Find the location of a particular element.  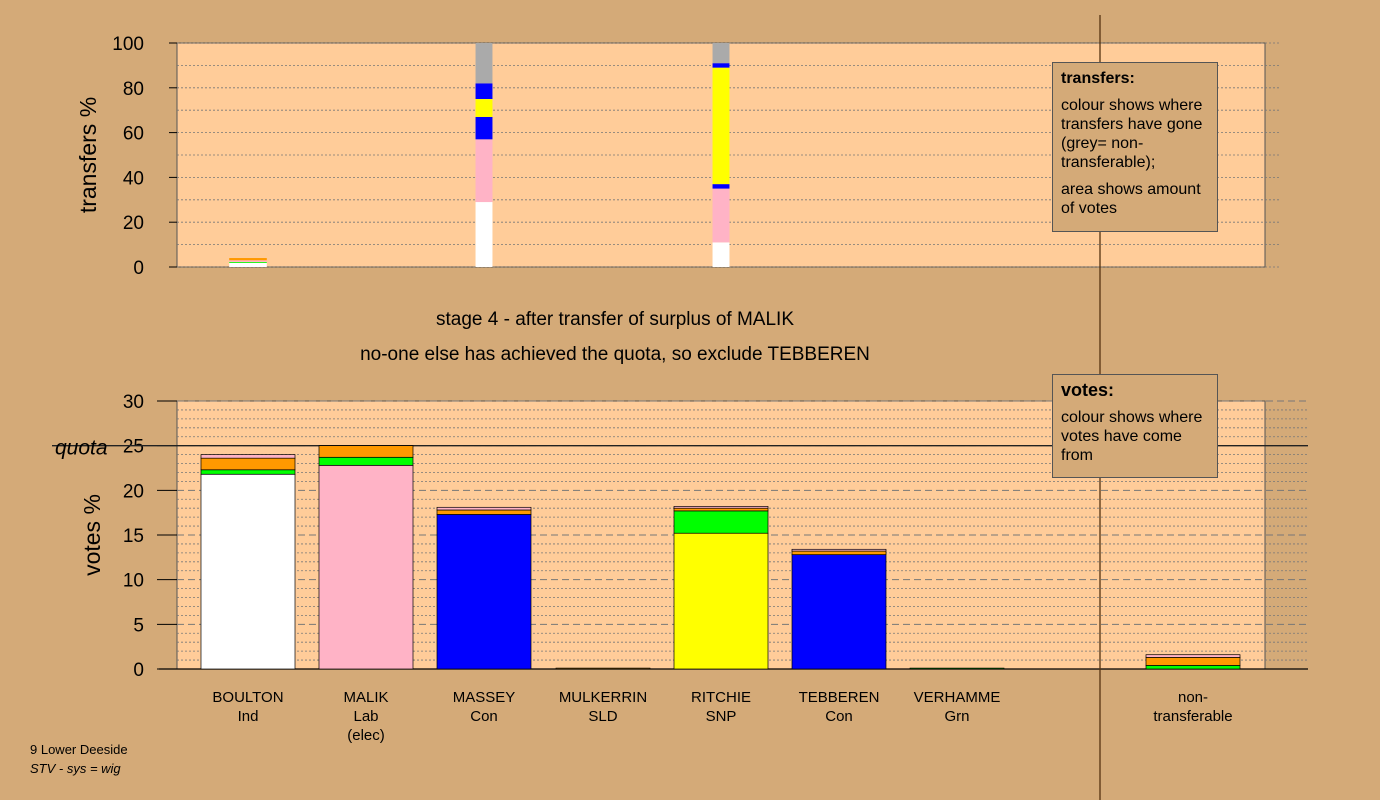

candidate-label: MULKERRIN is located at coordinates (603, 697).